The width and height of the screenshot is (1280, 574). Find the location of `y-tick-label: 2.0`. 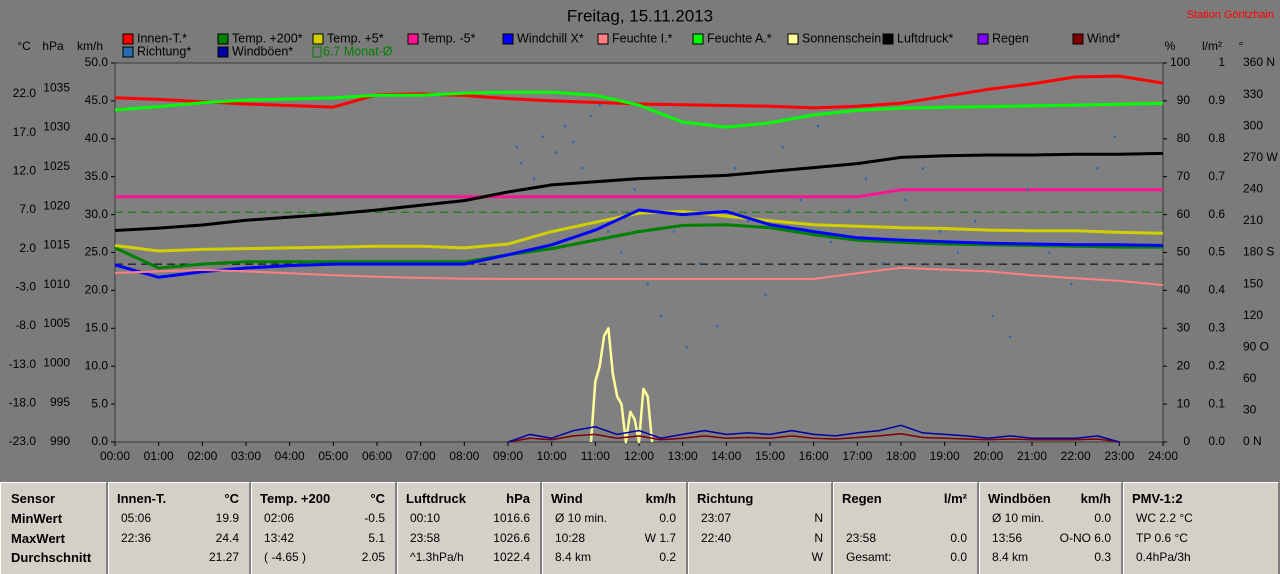

y-tick-label: 2.0 is located at coordinates (27, 248).